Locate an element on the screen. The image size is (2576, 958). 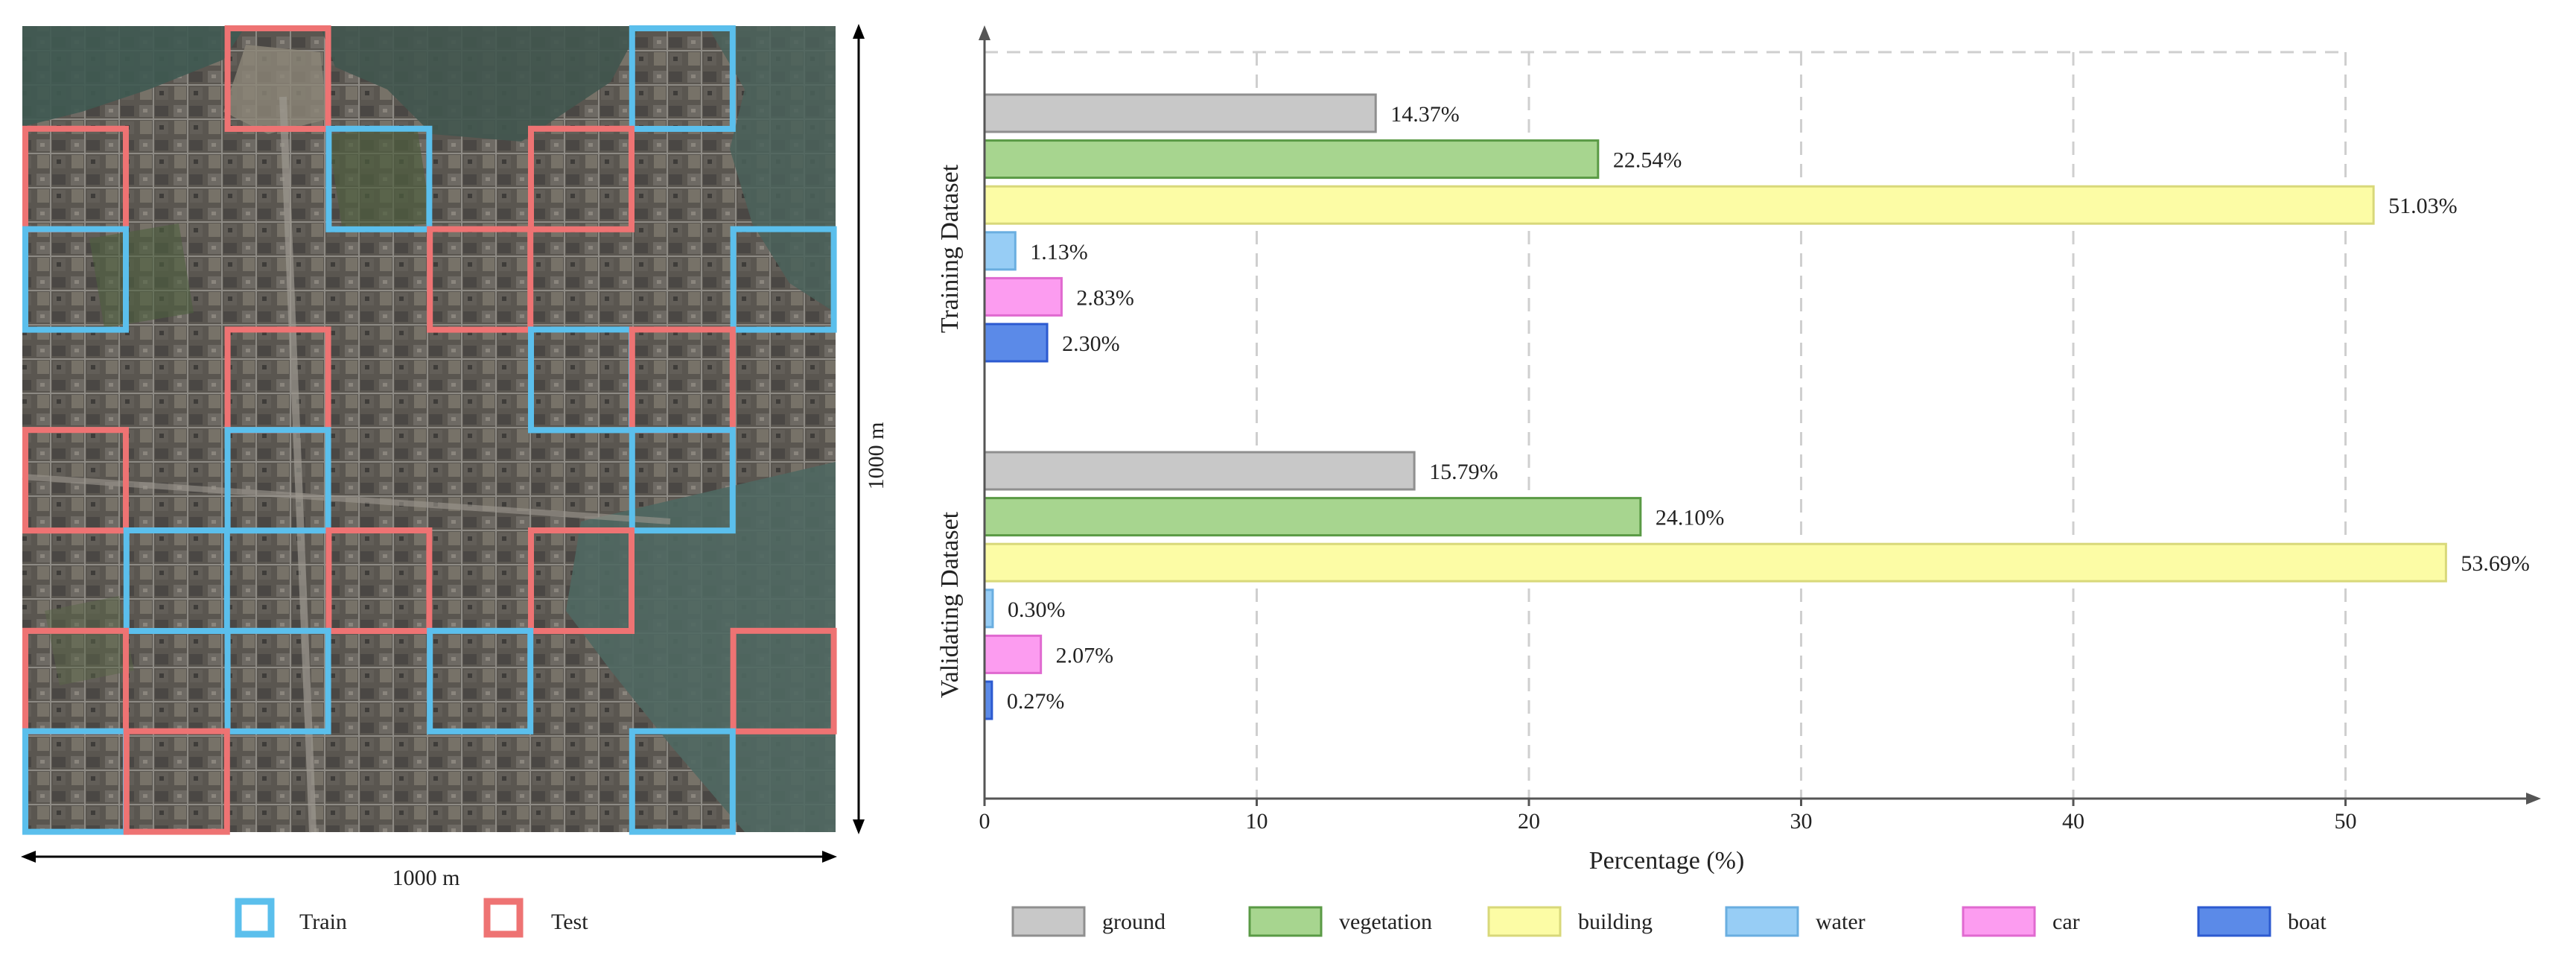
bar-vegetation-training is located at coordinates (1291, 159).